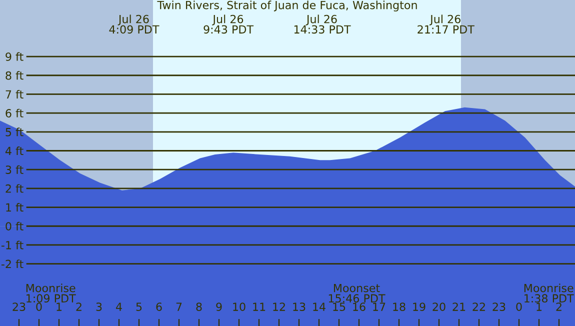  I want to click on annotation: Jul 26 9:43 PDT, so click(229, 24).